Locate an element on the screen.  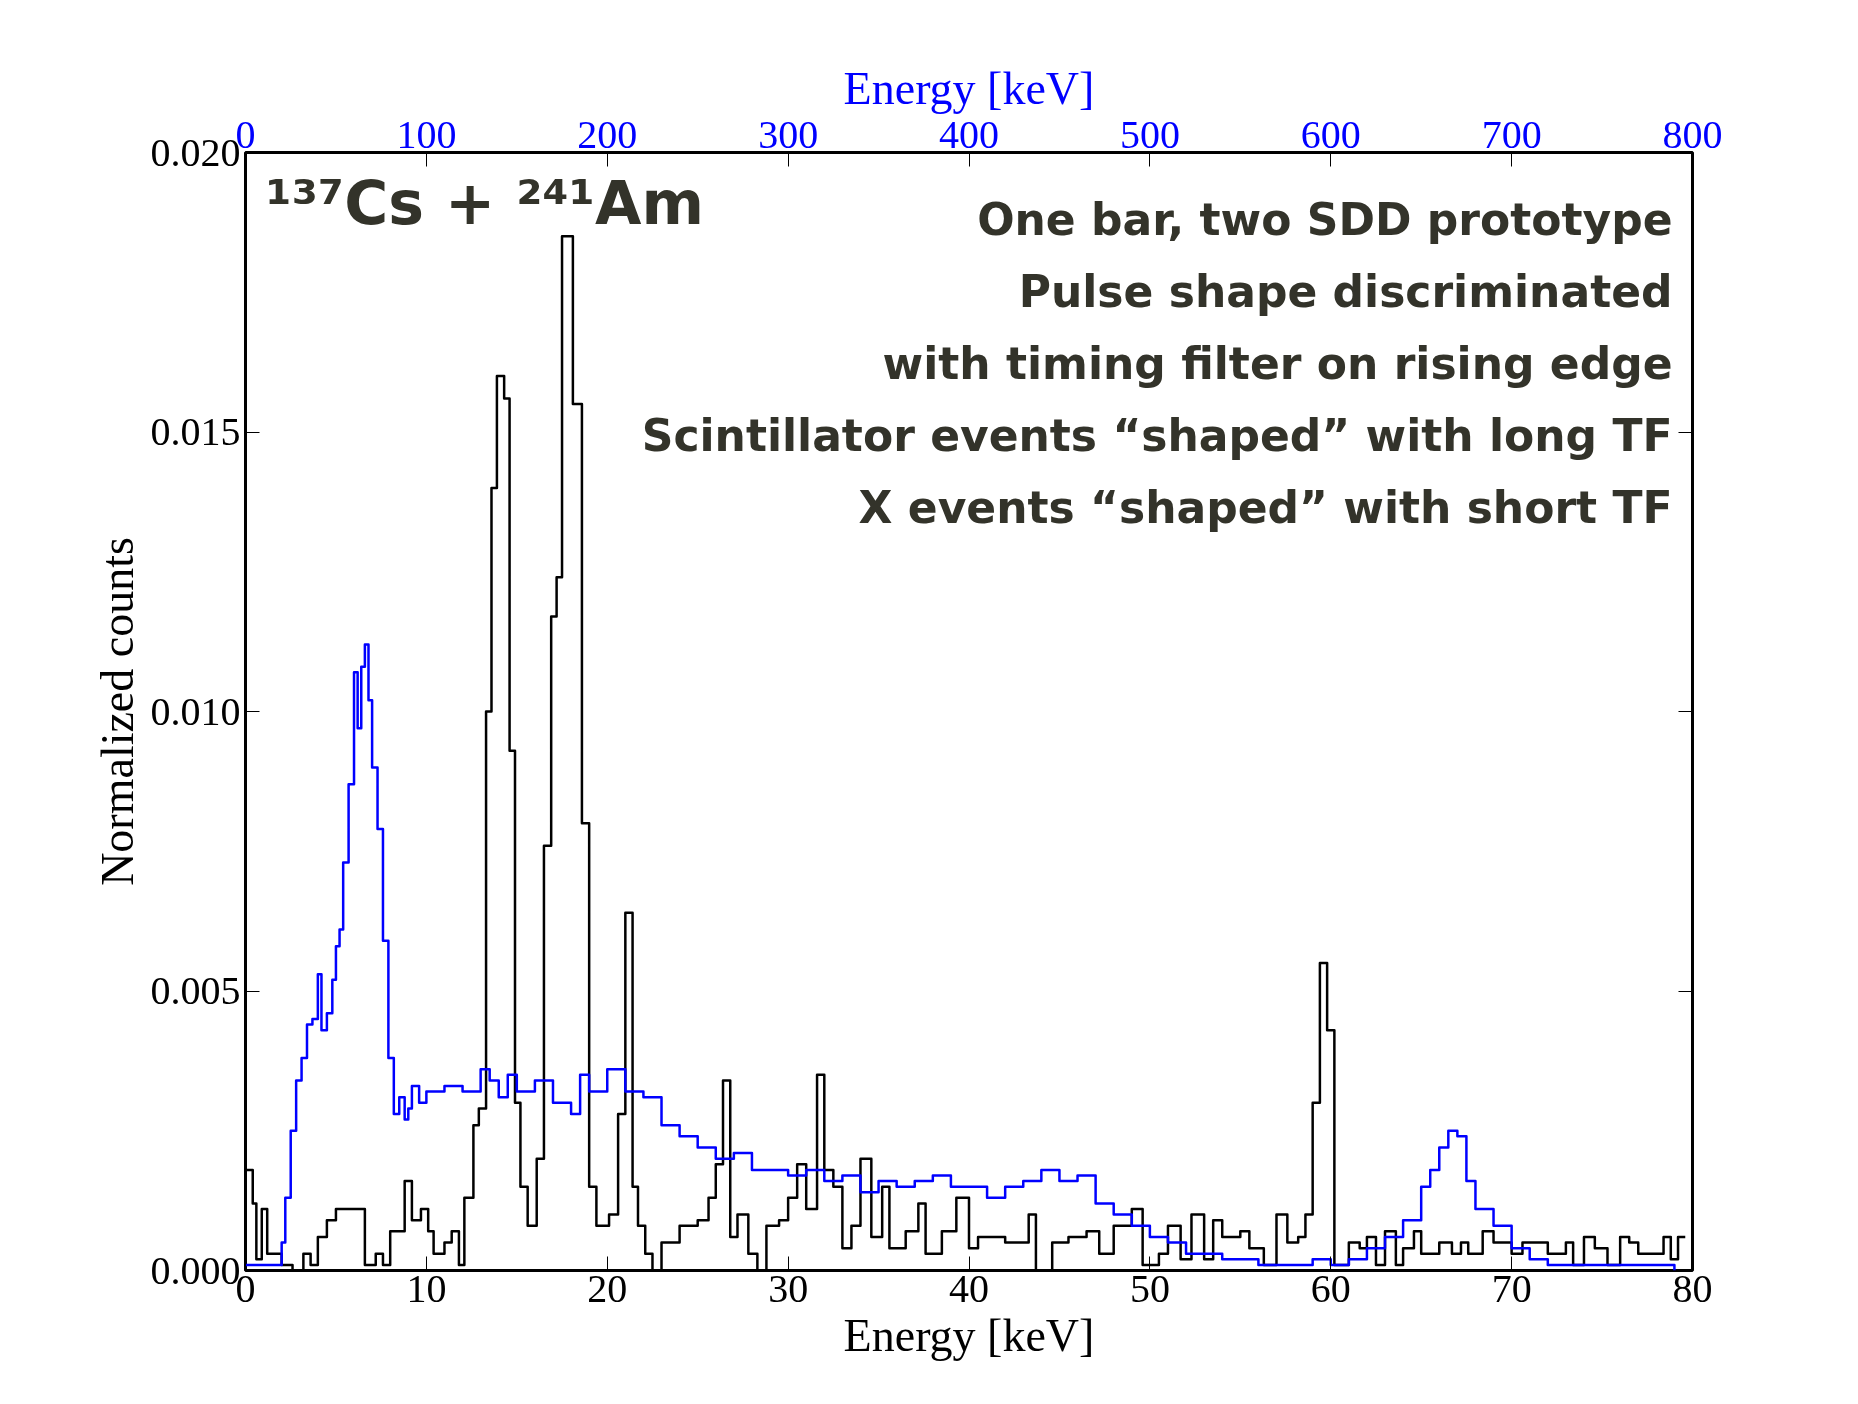
annotation: X events “shaped” with short TF is located at coordinates (1265, 507).